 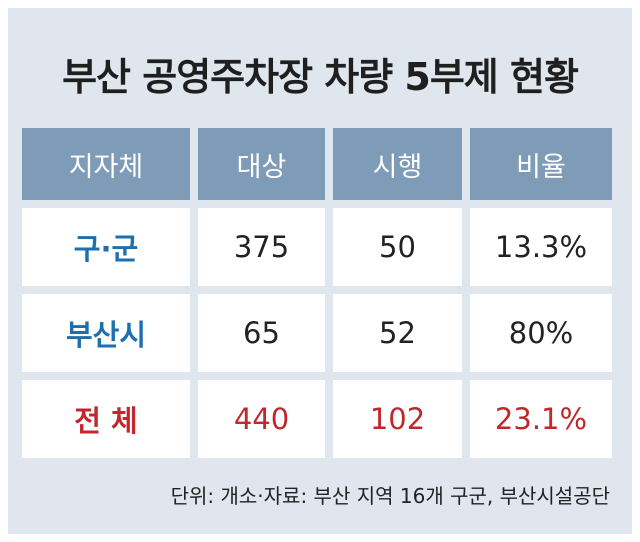 I want to click on table-cell: 375, so click(x=261, y=247).